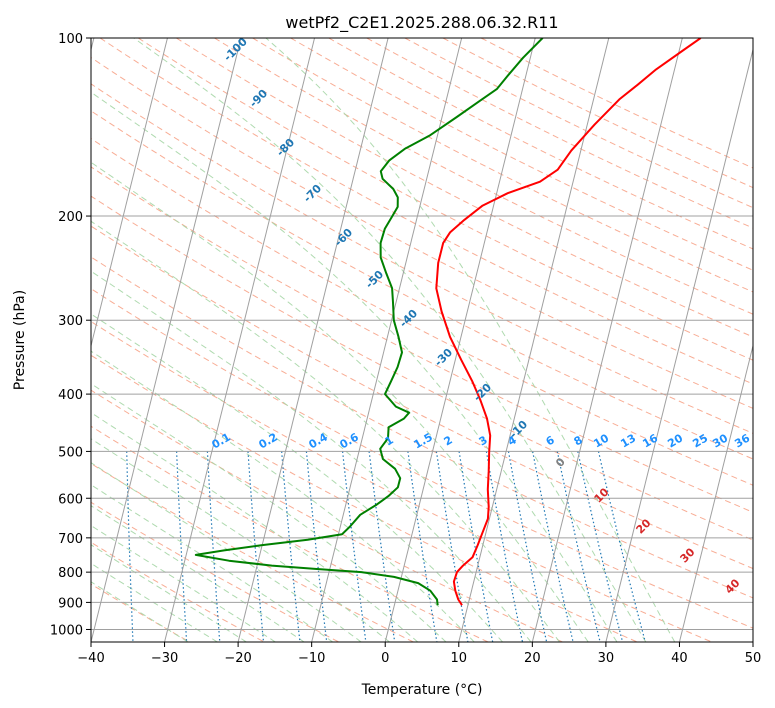 The image size is (775, 708). What do you see at coordinates (374, 279) in the screenshot?
I see `dry-adiabat-label: -50` at bounding box center [374, 279].